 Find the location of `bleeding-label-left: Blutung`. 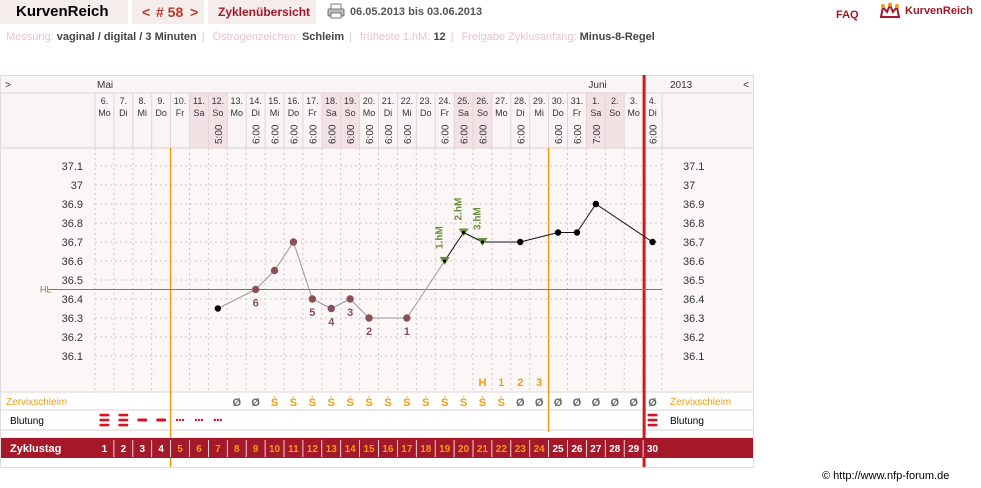

bleeding-label-left: Blutung is located at coordinates (27, 421).